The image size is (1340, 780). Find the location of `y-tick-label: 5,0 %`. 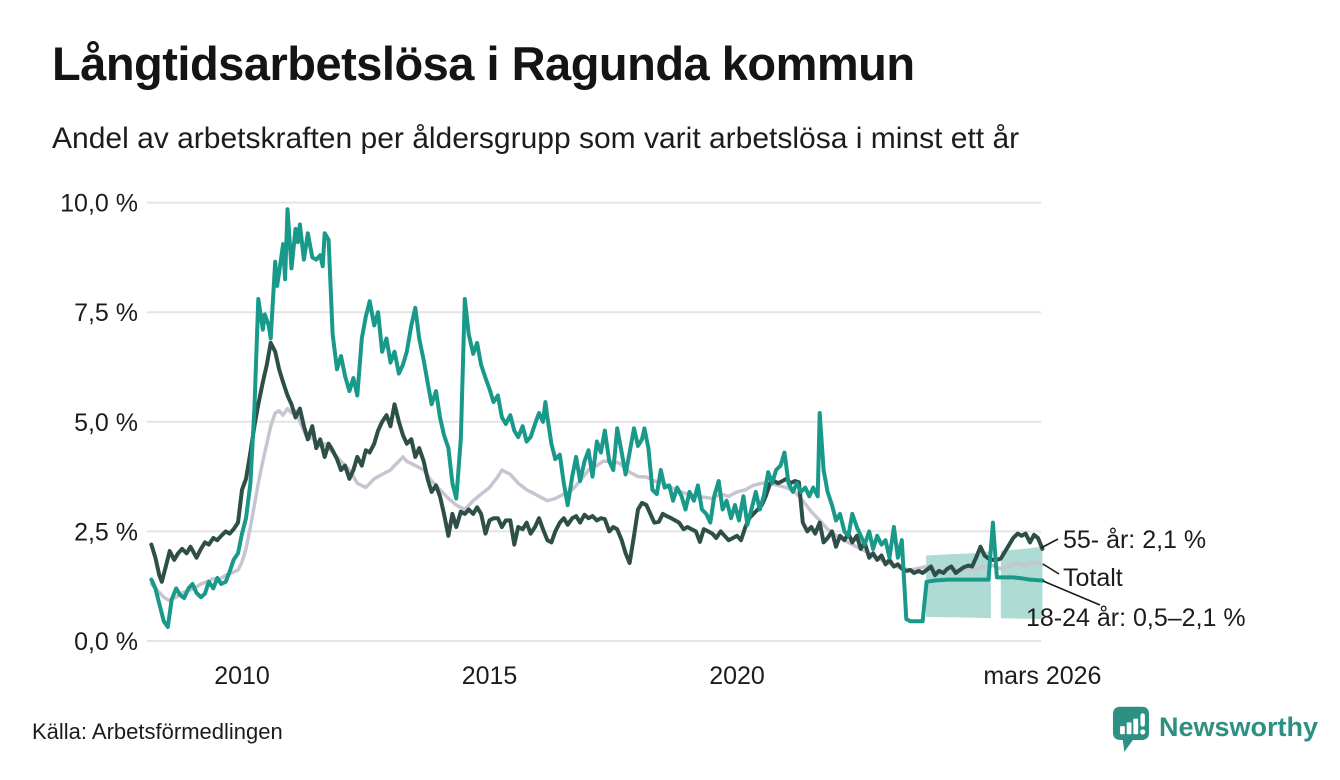

y-tick-label: 5,0 % is located at coordinates (106, 423).